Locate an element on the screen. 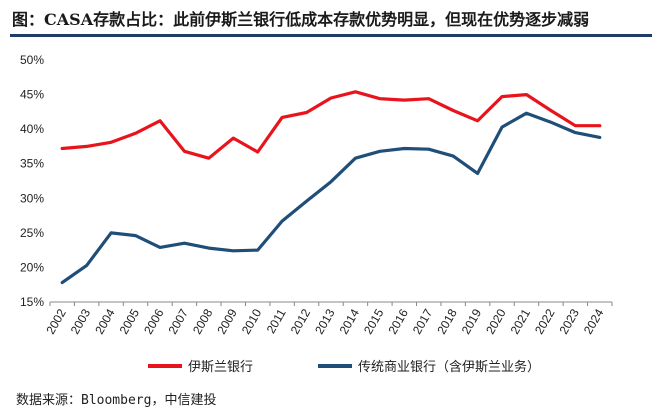 Image resolution: width=660 pixels, height=416 pixels. y-tick-label: 30% is located at coordinates (32, 198).